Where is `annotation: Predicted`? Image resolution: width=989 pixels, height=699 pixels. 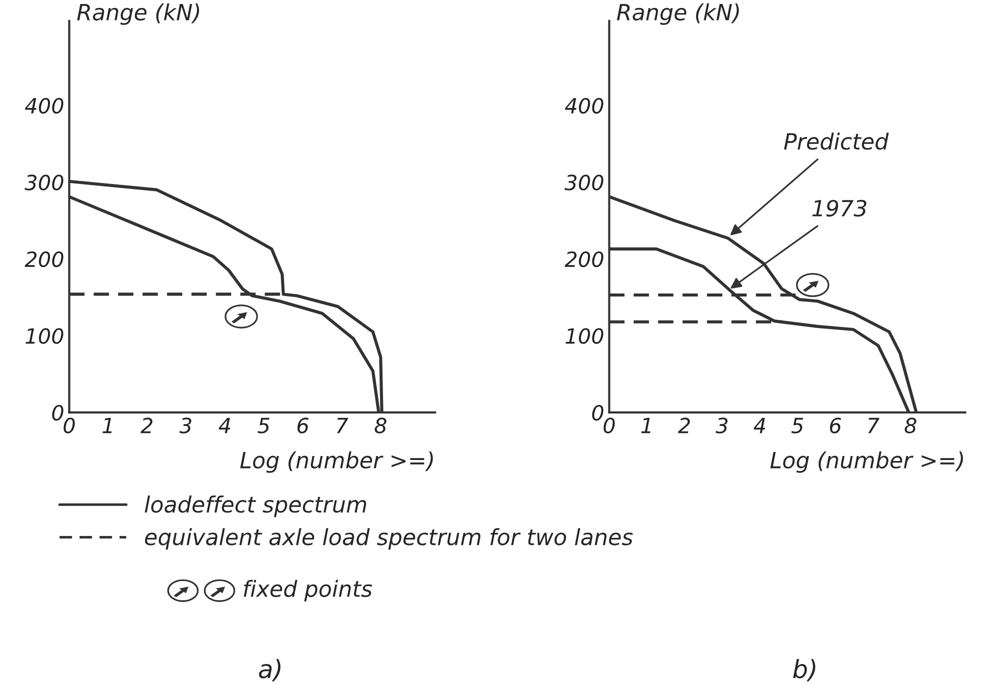
annotation: Predicted is located at coordinates (836, 141).